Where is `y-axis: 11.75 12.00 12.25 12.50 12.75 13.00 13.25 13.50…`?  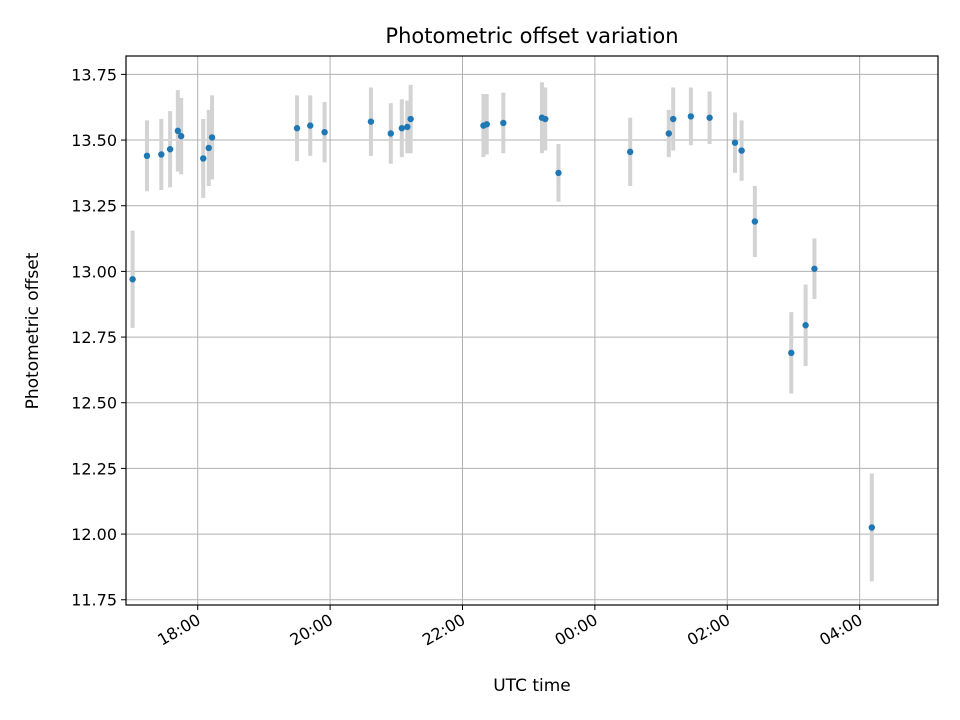
y-axis: 11.75 12.00 12.25 12.50 12.75 13.00 13.25 13.50… is located at coordinates (98, 337).